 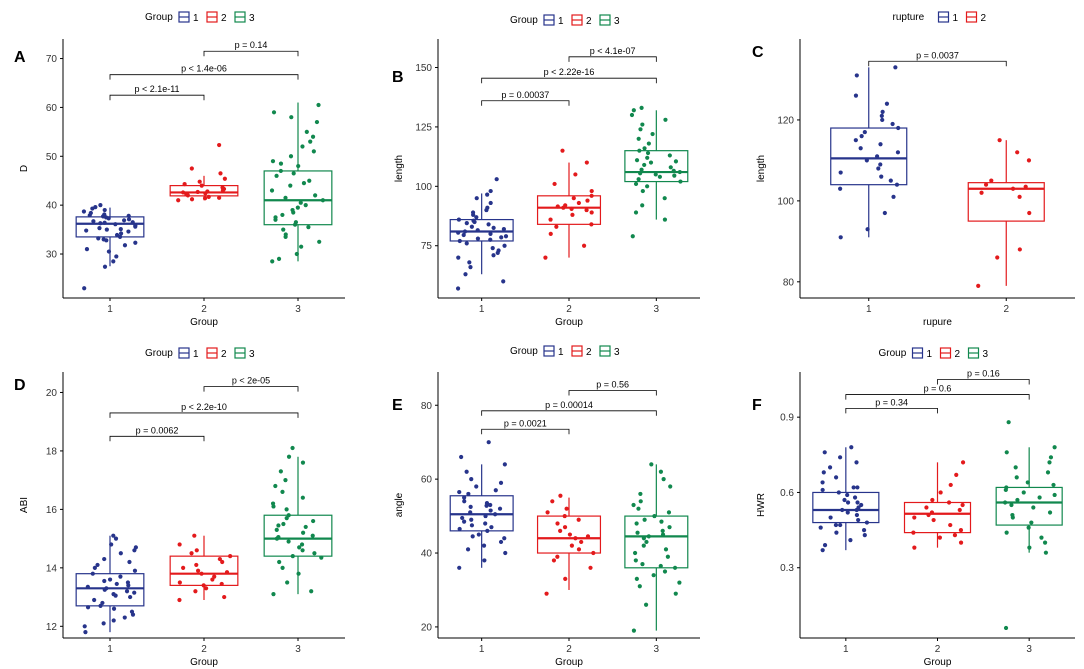 What do you see at coordinates (569, 322) in the screenshot?
I see `x-axis-title: Group` at bounding box center [569, 322].